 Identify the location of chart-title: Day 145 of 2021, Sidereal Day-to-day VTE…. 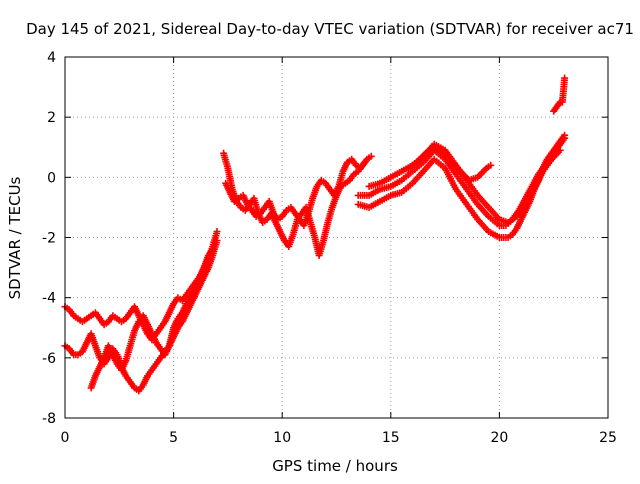
(330, 29).